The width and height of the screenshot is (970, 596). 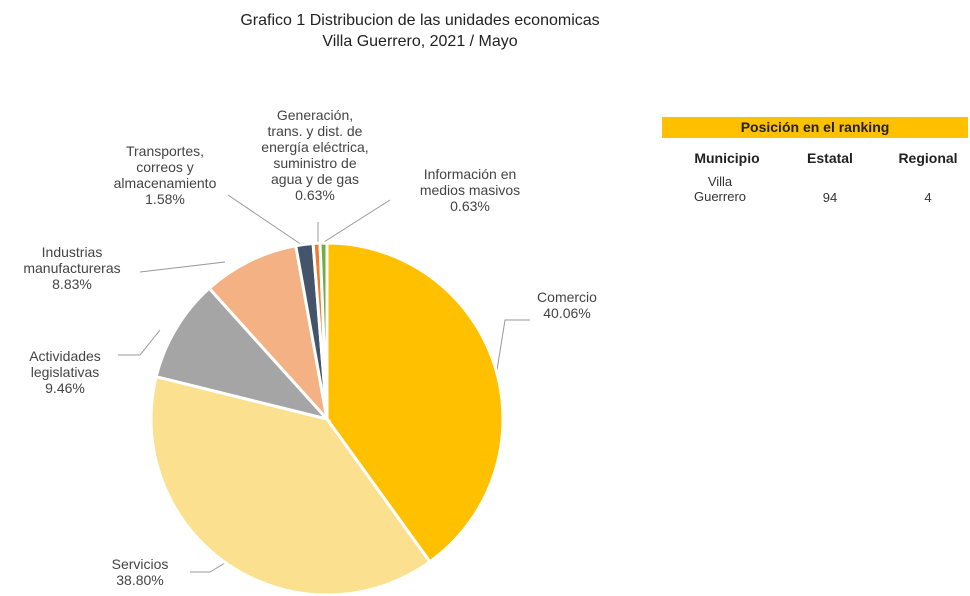 What do you see at coordinates (72, 260) in the screenshot?
I see `category-label: Industrias manufactureras` at bounding box center [72, 260].